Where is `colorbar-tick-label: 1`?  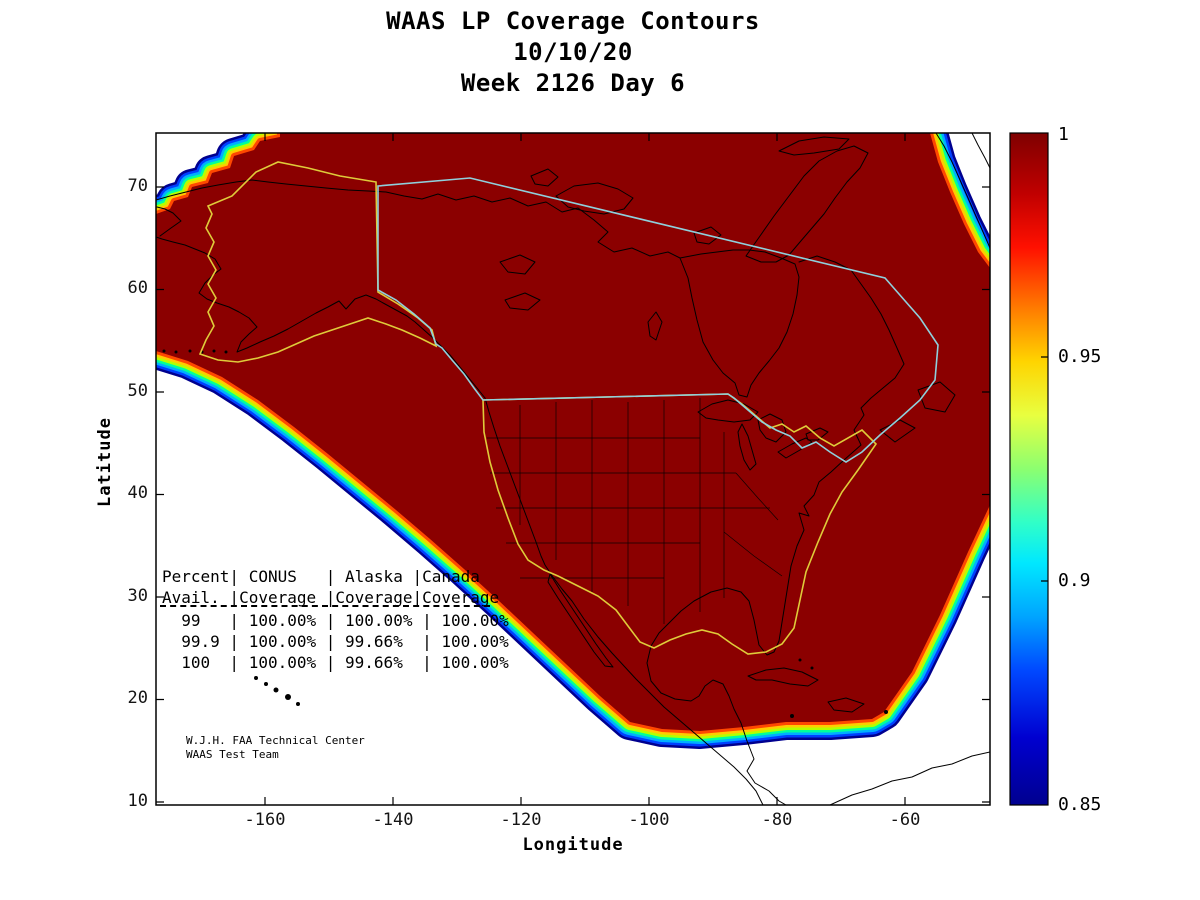 colorbar-tick-label: 1 is located at coordinates (1063, 134).